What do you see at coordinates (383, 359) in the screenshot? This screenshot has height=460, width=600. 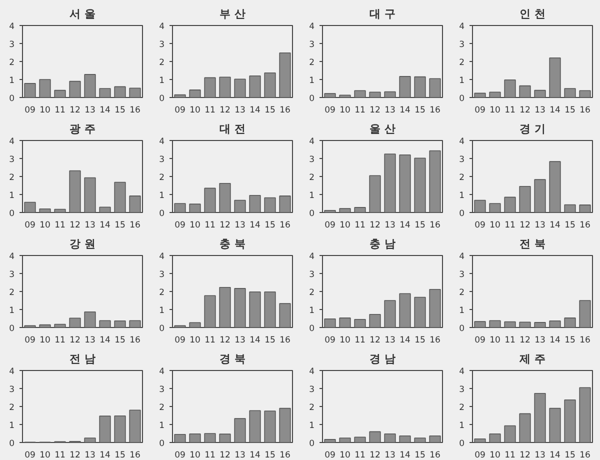 I see `chart-title: 경 남` at bounding box center [383, 359].